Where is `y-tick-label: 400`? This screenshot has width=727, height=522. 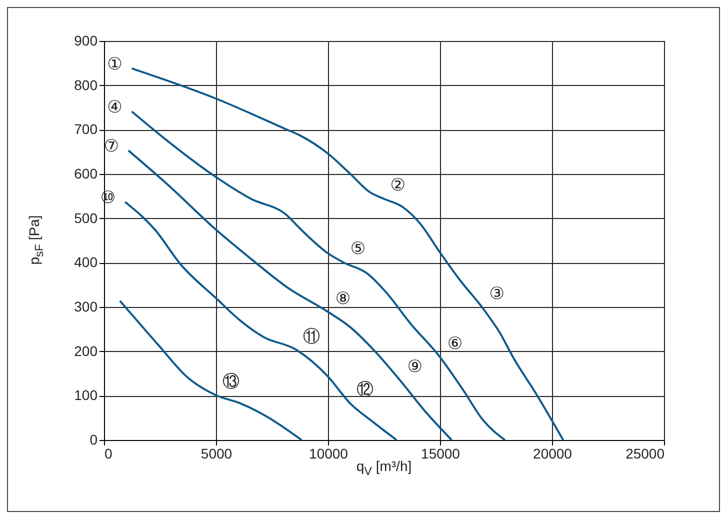
y-tick-label: 400 is located at coordinates (86, 262).